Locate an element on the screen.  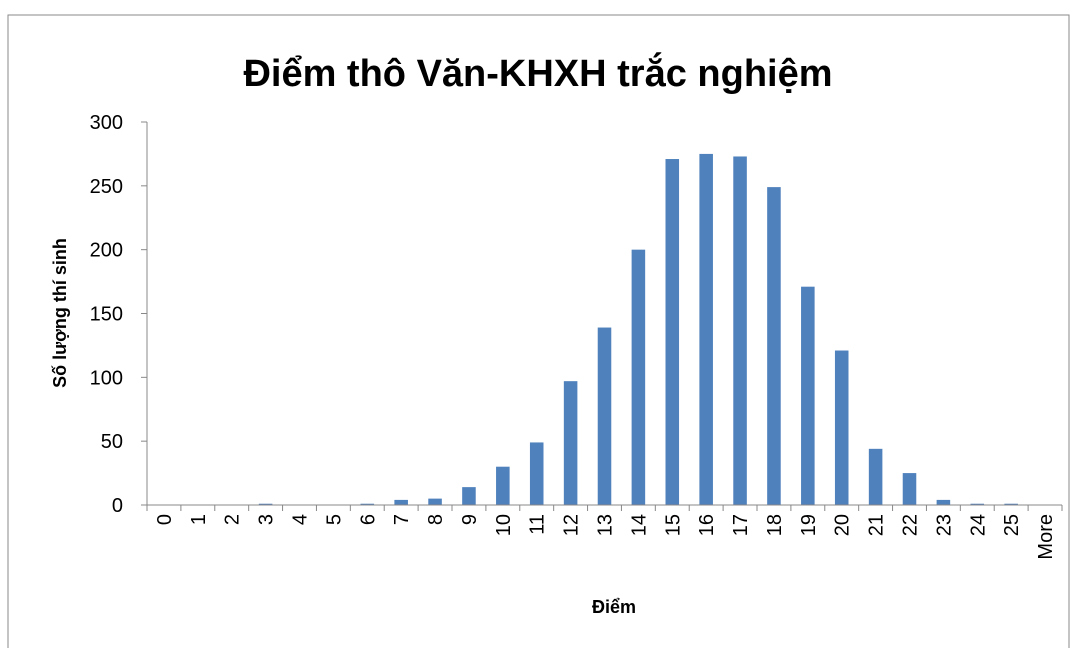
x-tick-label: 25 is located at coordinates (1012, 525).